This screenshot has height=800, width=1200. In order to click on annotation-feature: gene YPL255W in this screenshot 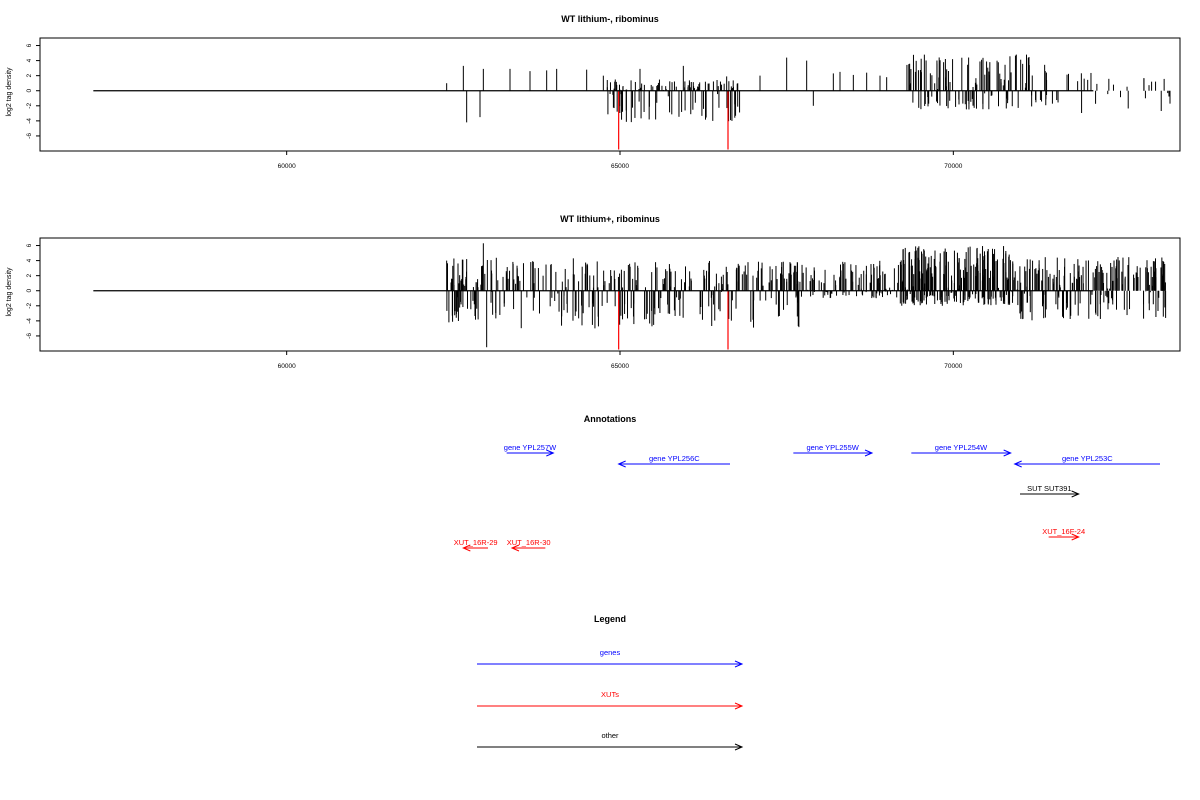, I will do `click(833, 450)`.